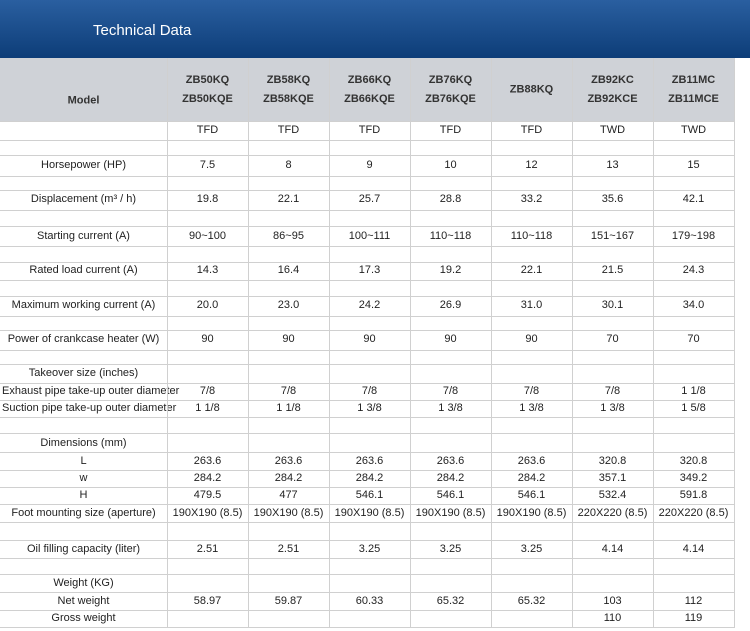  What do you see at coordinates (450, 90) in the screenshot?
I see `model-name: ZB76KQ ZB76KQE` at bounding box center [450, 90].